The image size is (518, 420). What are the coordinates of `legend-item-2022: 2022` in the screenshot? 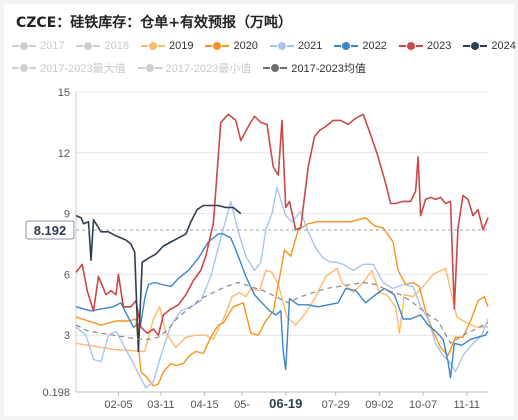 It's located at (360, 46).